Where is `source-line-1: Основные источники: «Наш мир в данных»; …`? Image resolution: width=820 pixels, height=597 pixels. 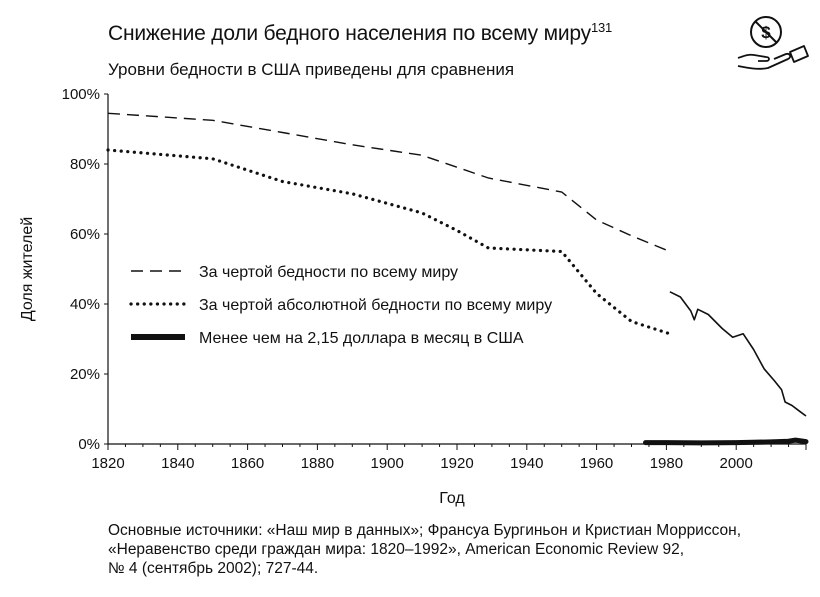
source-line-1: Основные источники: «Наш мир в данных»; … is located at coordinates (425, 530).